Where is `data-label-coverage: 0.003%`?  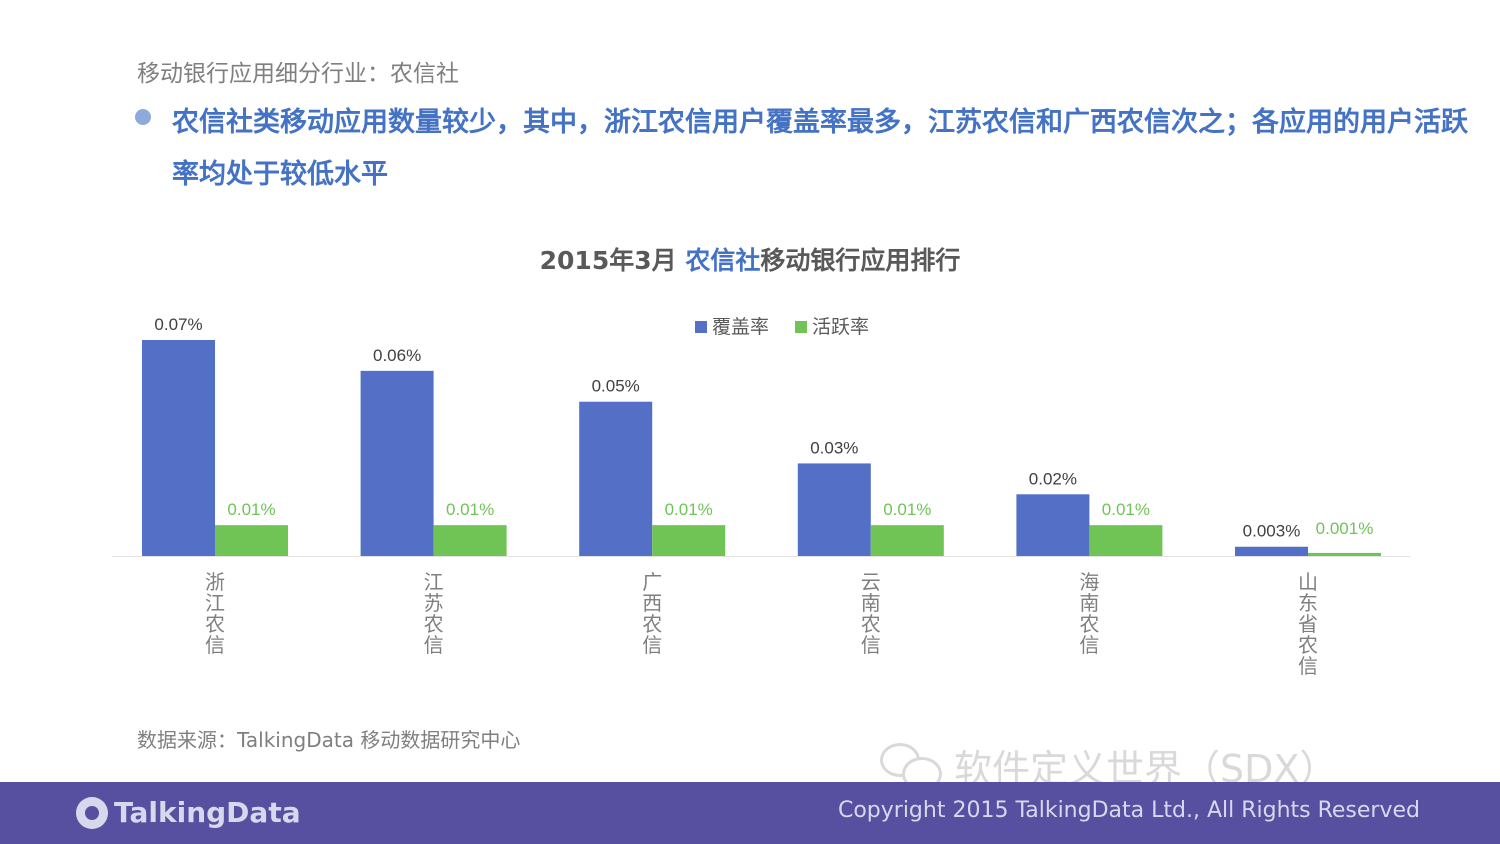
data-label-coverage: 0.003% is located at coordinates (1272, 531).